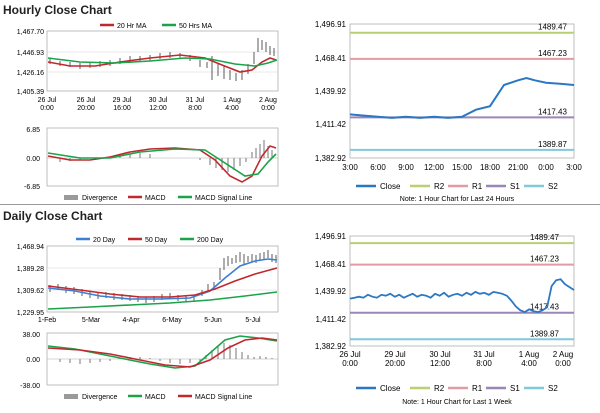 The image size is (600, 413). I want to click on x-tick-label: 5-Jul, so click(253, 320).